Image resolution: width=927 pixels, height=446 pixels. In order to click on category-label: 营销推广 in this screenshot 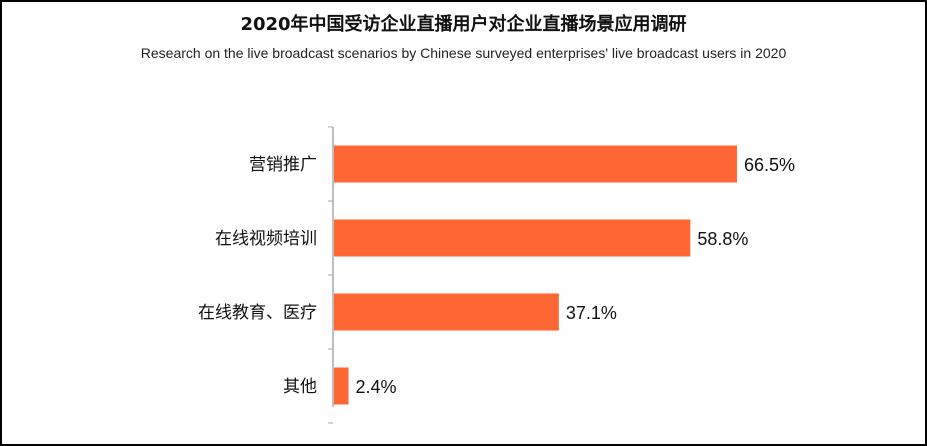, I will do `click(283, 165)`.